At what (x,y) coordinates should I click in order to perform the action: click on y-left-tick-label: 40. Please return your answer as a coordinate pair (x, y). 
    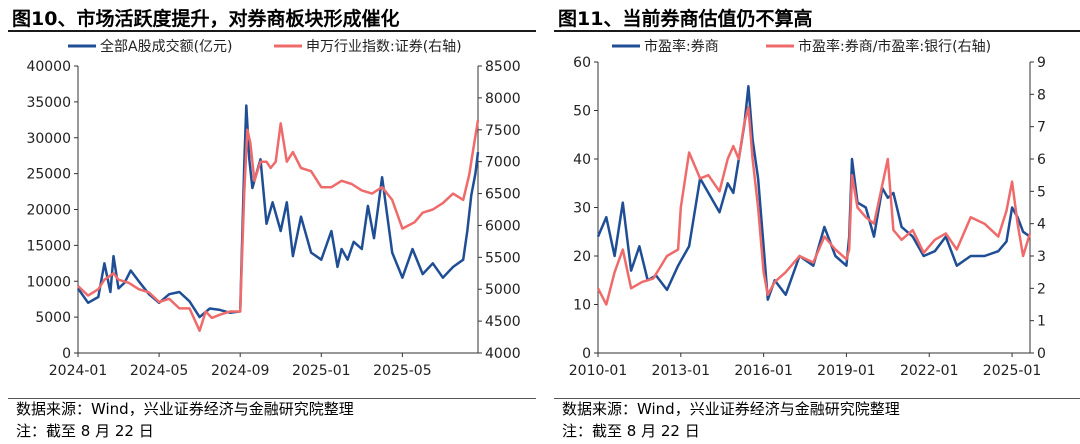
    Looking at the image, I should click on (582, 160).